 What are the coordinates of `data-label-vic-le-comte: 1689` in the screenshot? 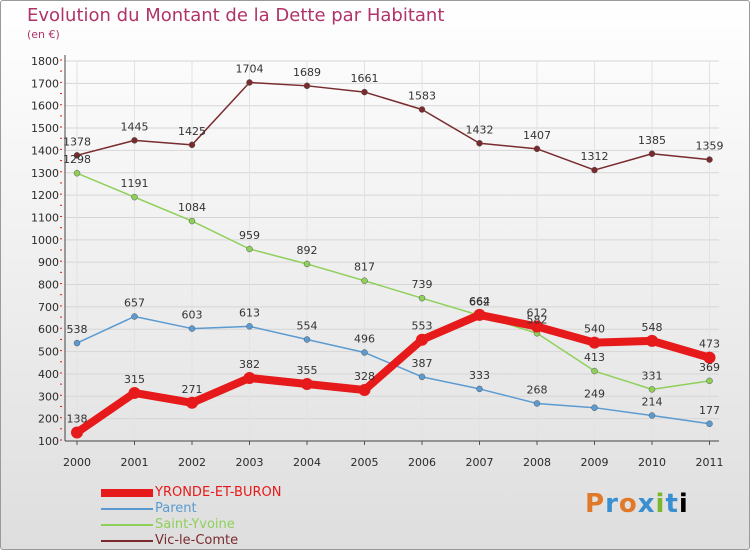 It's located at (307, 72).